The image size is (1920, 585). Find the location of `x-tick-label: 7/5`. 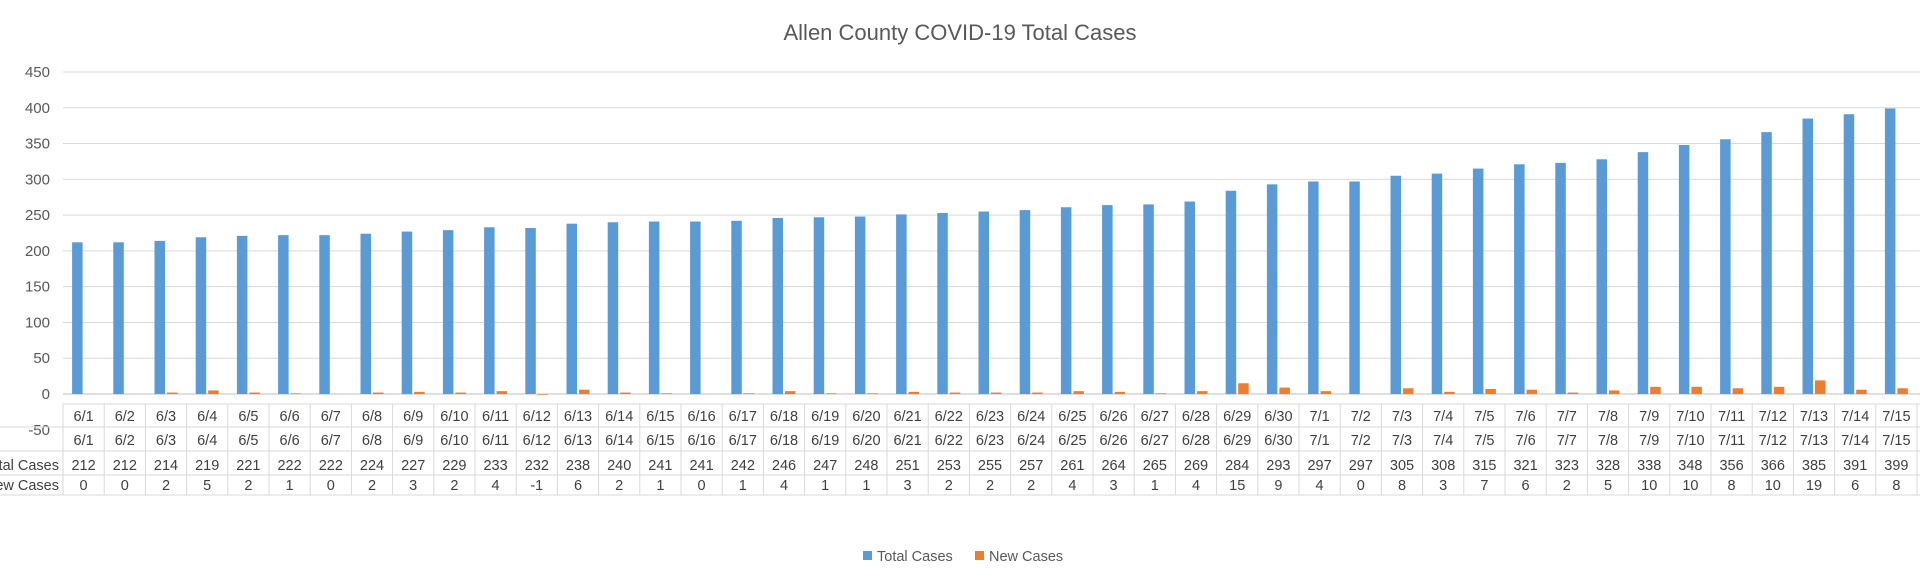

x-tick-label: 7/5 is located at coordinates (1484, 417).